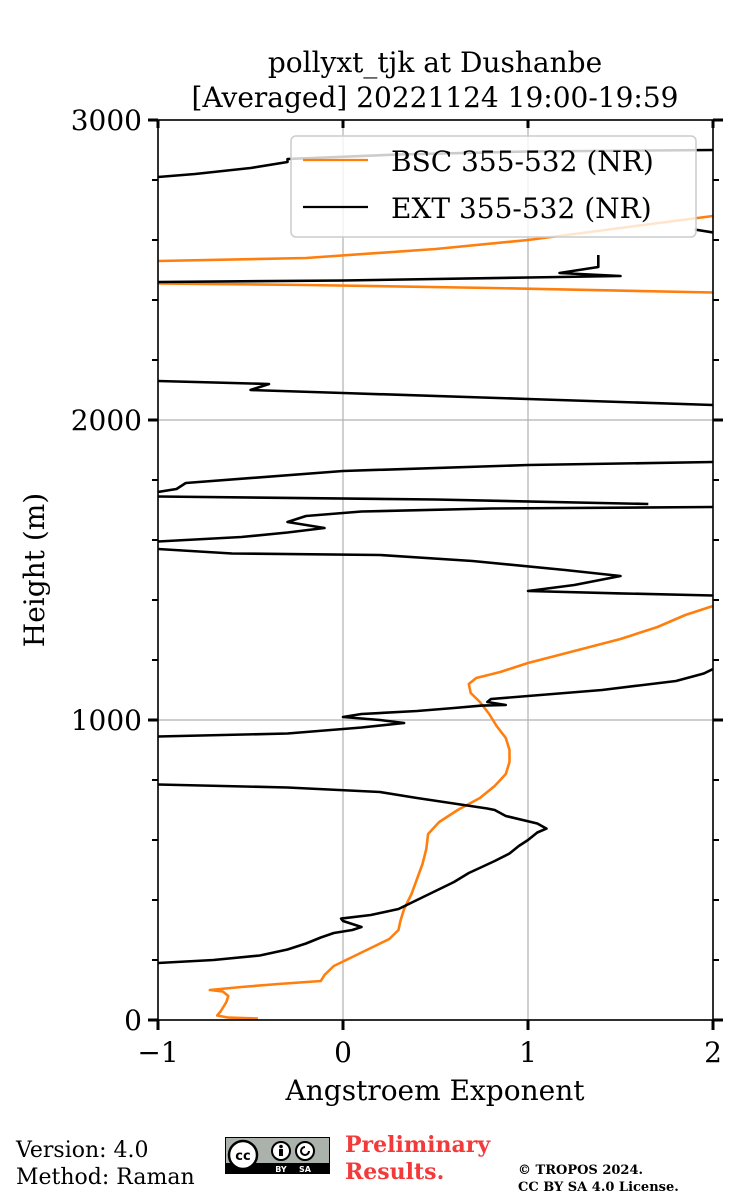 The height and width of the screenshot is (1200, 750). Describe the element at coordinates (82, 1150) in the screenshot. I see `version-text: Version: 4.0` at that location.